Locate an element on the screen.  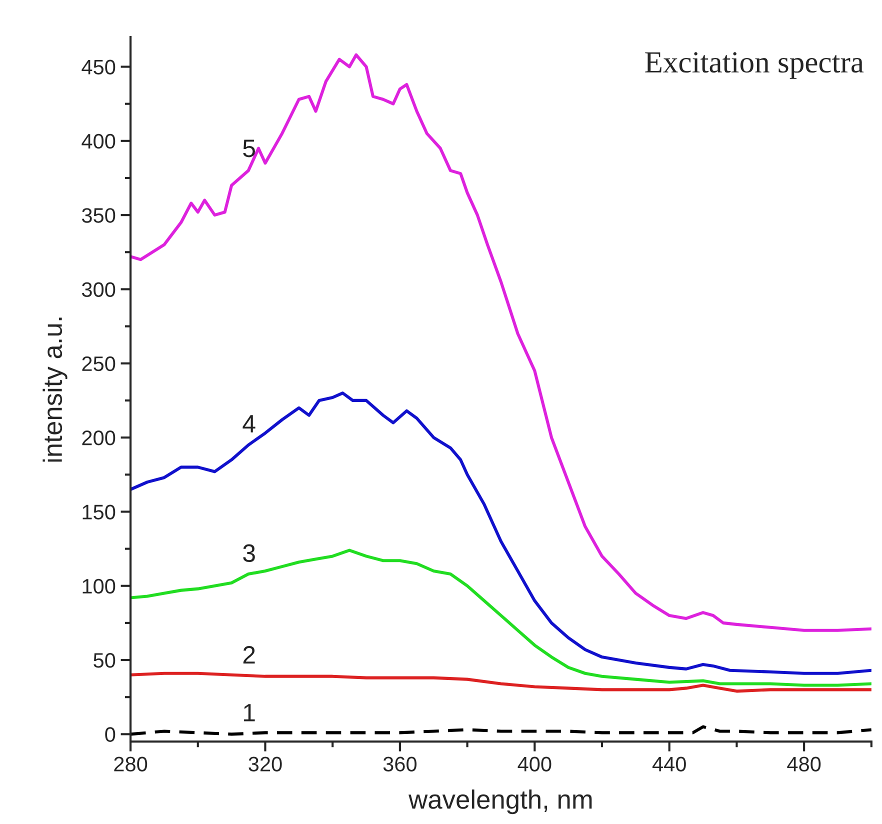
y-axis-title: intensity a.u. is located at coordinates (55, 390).